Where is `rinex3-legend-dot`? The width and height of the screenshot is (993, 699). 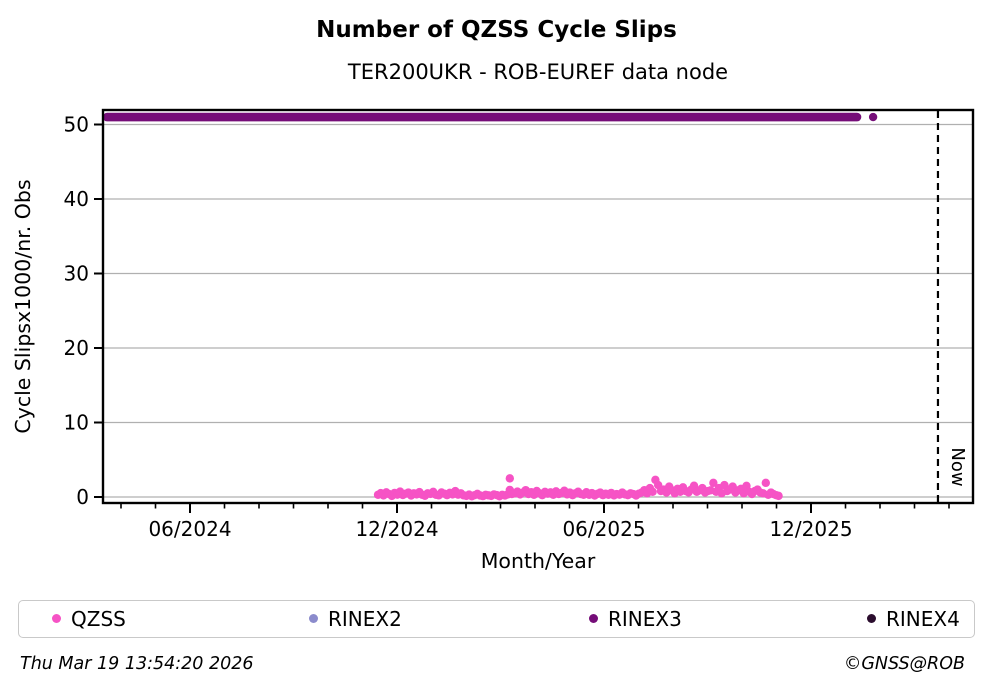 rinex3-legend-dot is located at coordinates (593, 618).